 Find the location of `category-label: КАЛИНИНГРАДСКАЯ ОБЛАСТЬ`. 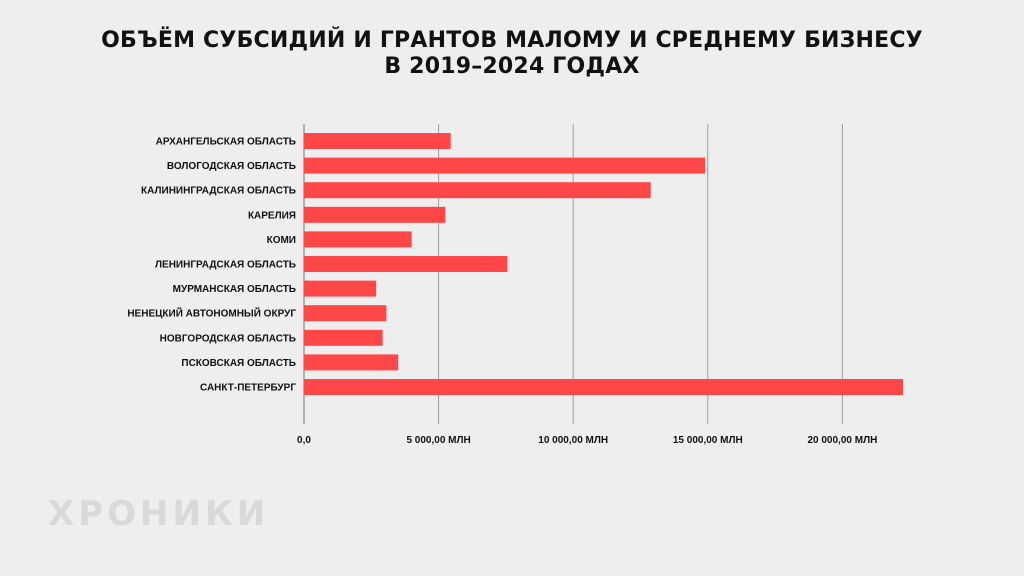

category-label: КАЛИНИНГРАДСКАЯ ОБЛАСТЬ is located at coordinates (218, 191).